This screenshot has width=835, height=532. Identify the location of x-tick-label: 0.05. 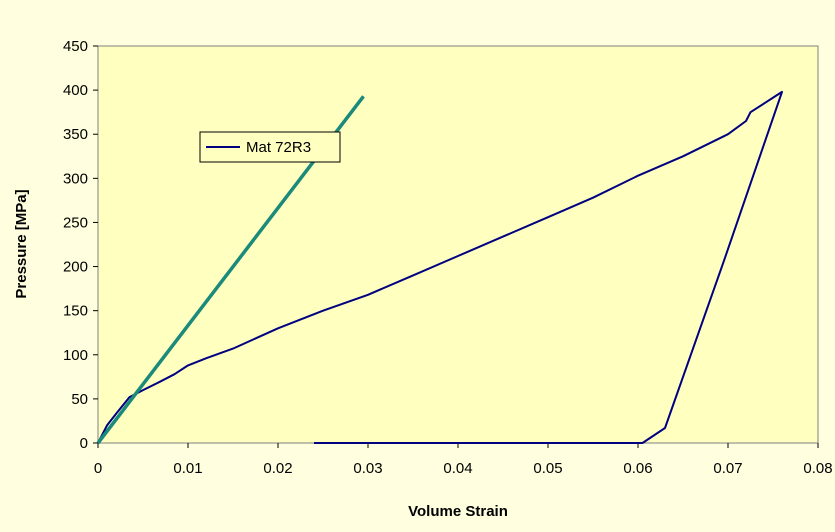
(547, 468).